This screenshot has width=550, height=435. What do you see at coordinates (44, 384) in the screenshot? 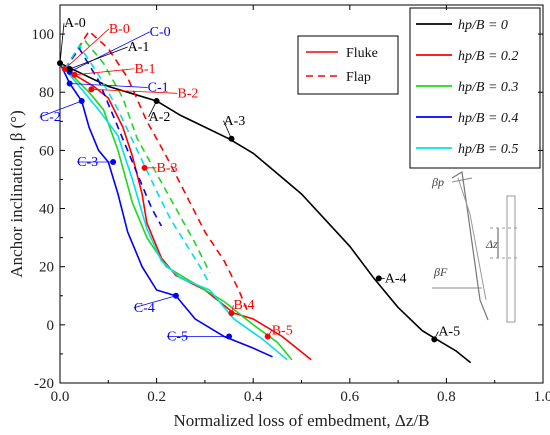
I see `y-tick-label: -20` at bounding box center [44, 384].